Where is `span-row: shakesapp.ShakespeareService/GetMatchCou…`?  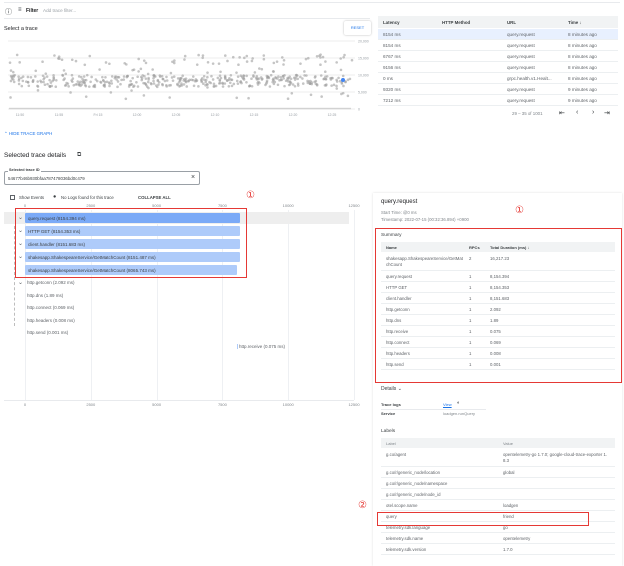 span-row: shakesapp.ShakespeareService/GetMatchCou… is located at coordinates (131, 270).